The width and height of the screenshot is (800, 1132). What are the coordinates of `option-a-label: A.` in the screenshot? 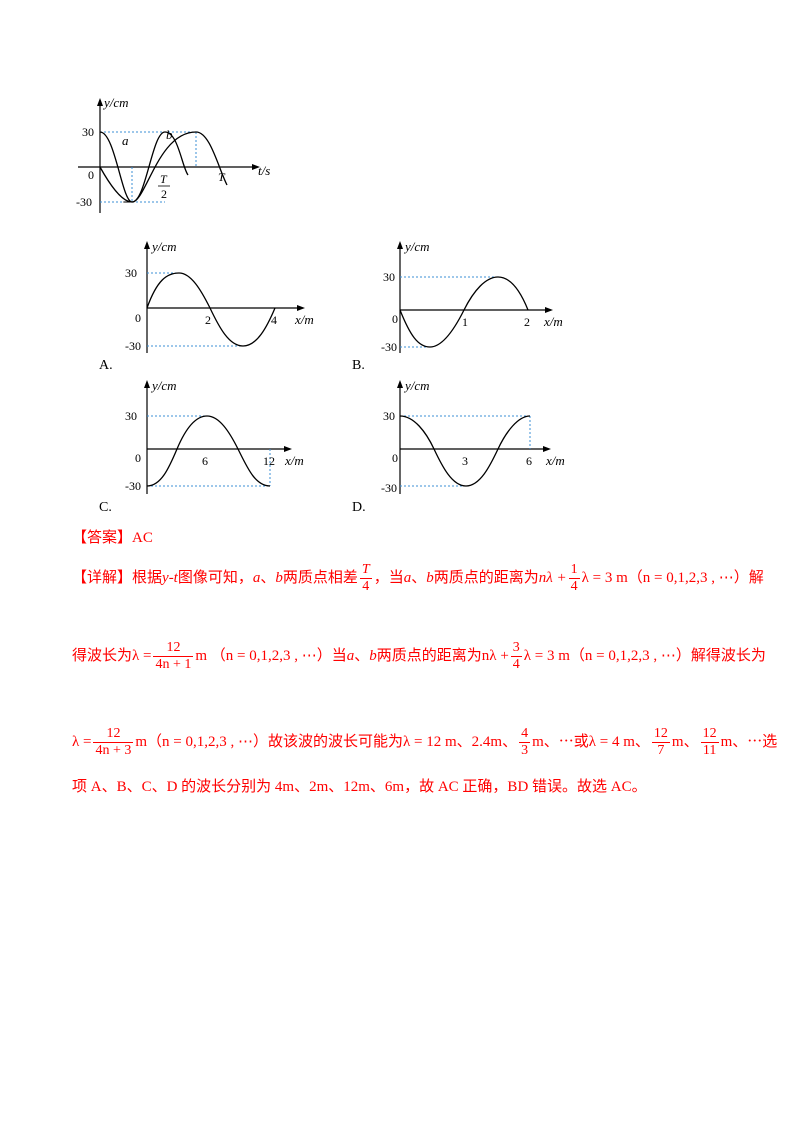 It's located at (106, 365).